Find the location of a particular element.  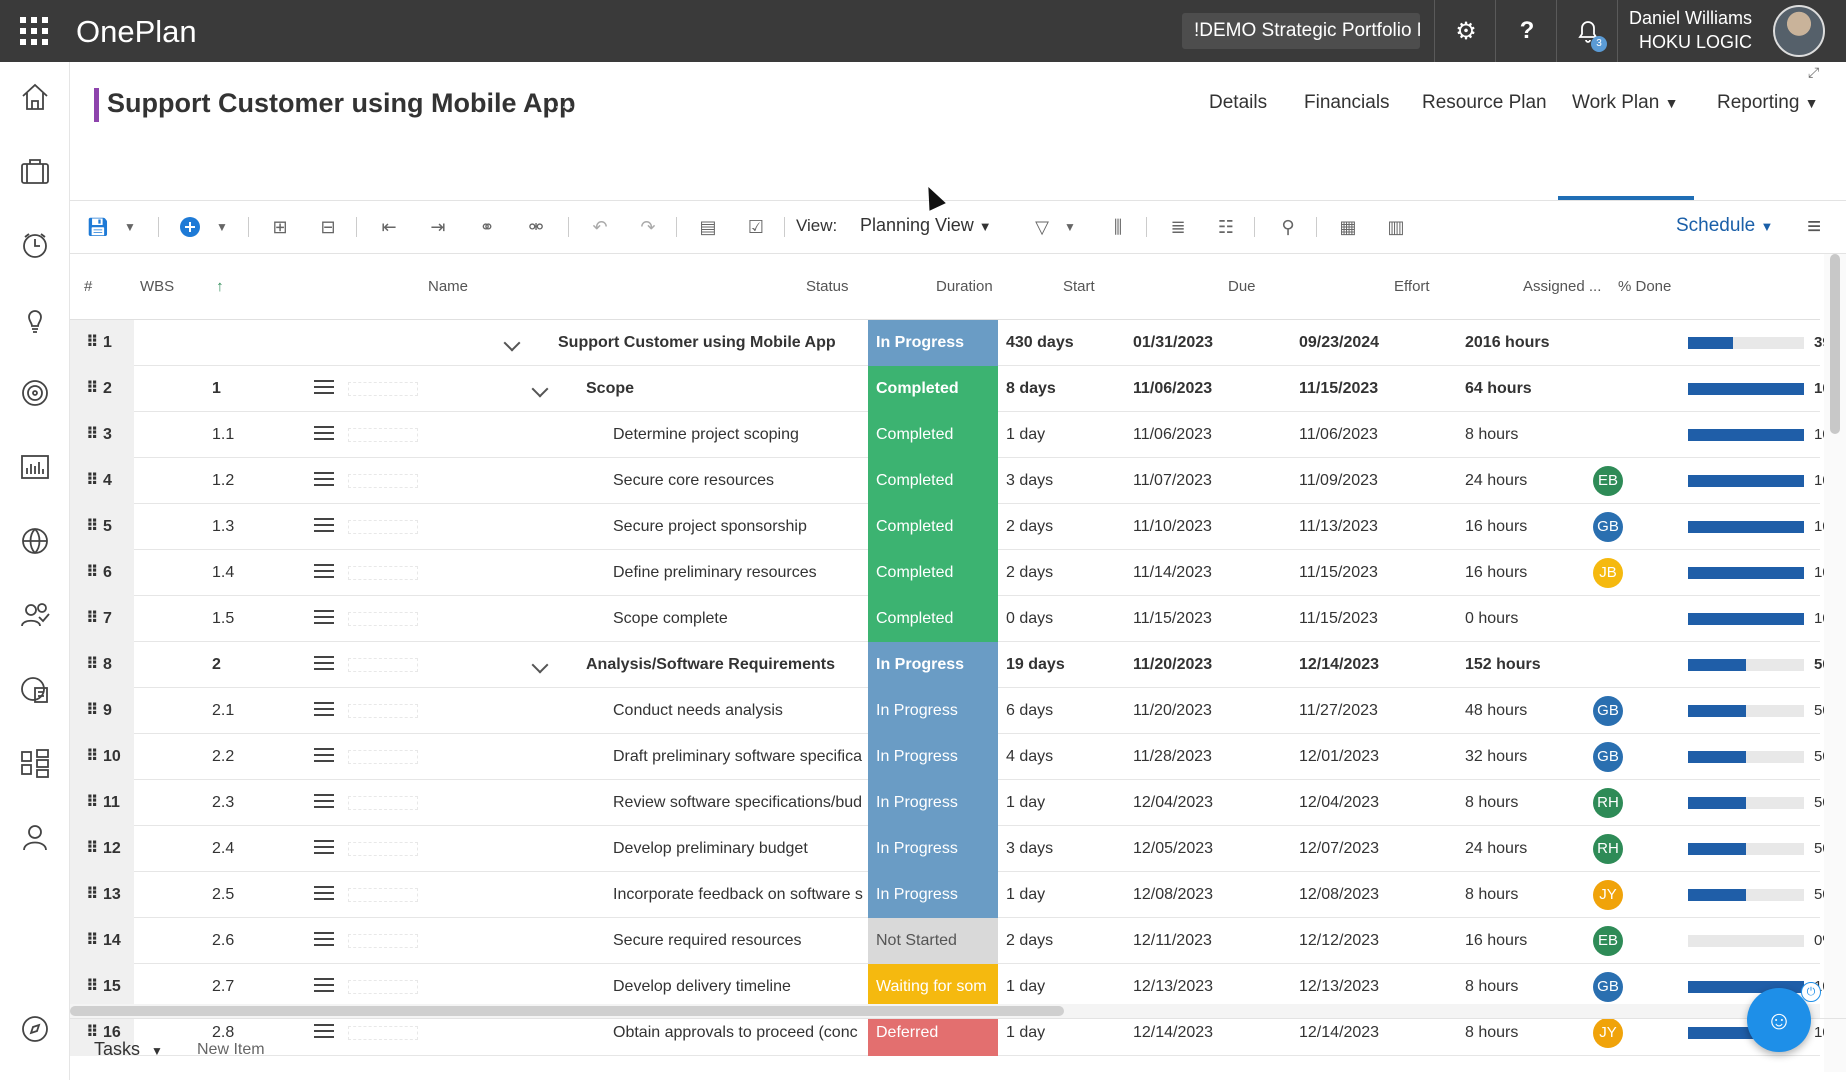

start-cell: 12/05/2023 is located at coordinates (1173, 848).